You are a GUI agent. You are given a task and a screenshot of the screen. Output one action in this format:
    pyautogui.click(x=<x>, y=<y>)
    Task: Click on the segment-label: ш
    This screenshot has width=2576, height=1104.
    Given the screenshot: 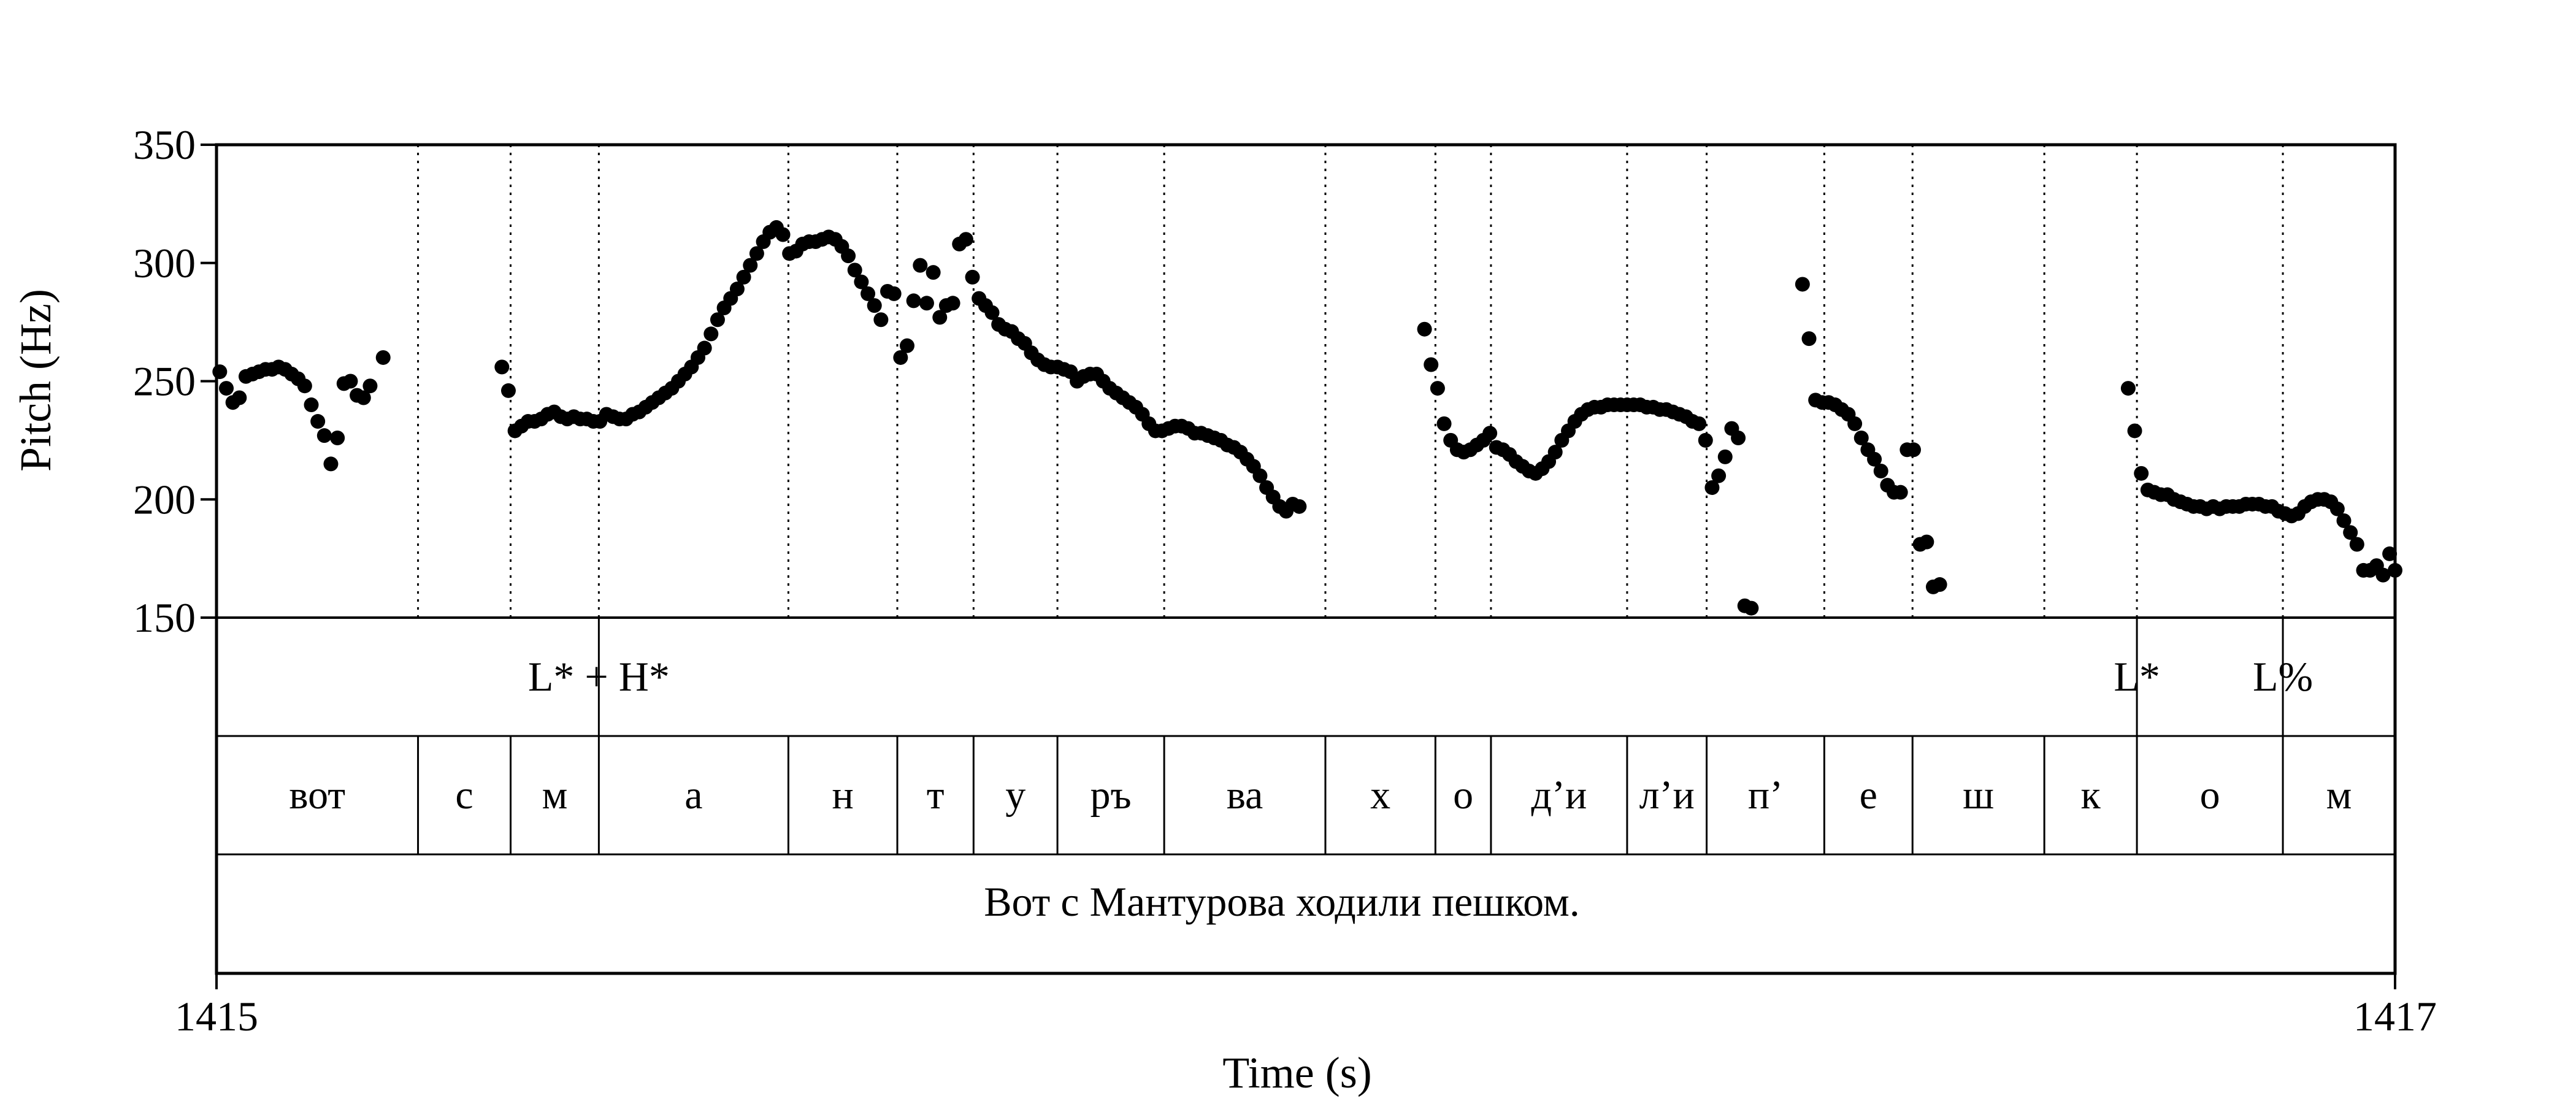 What is the action you would take?
    pyautogui.click(x=1978, y=795)
    